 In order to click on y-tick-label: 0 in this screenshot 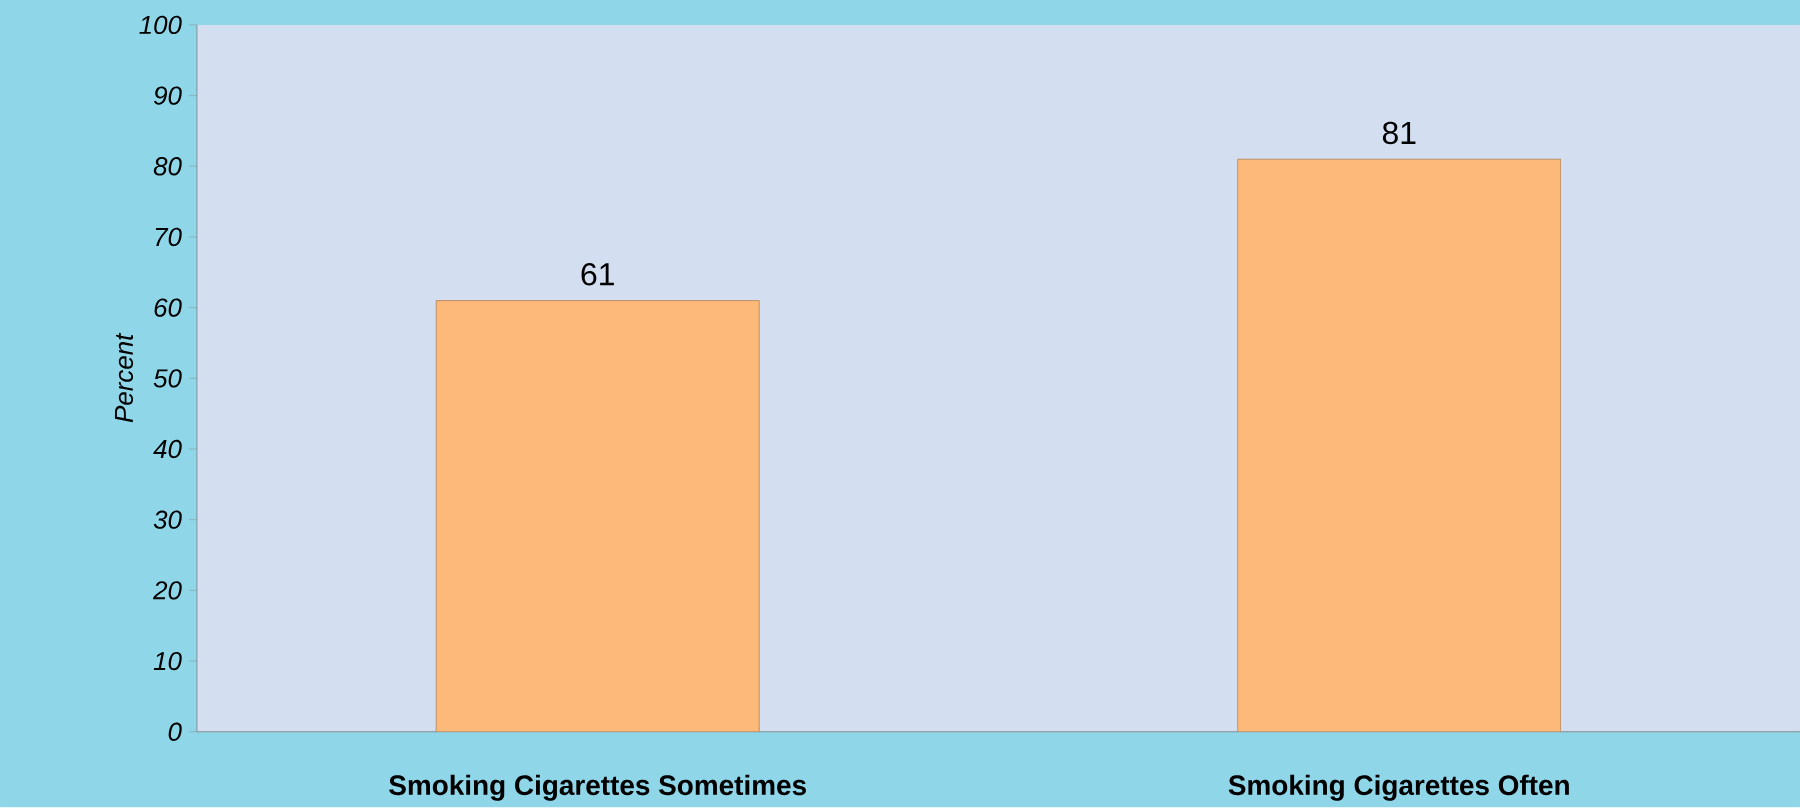, I will do `click(175, 732)`.